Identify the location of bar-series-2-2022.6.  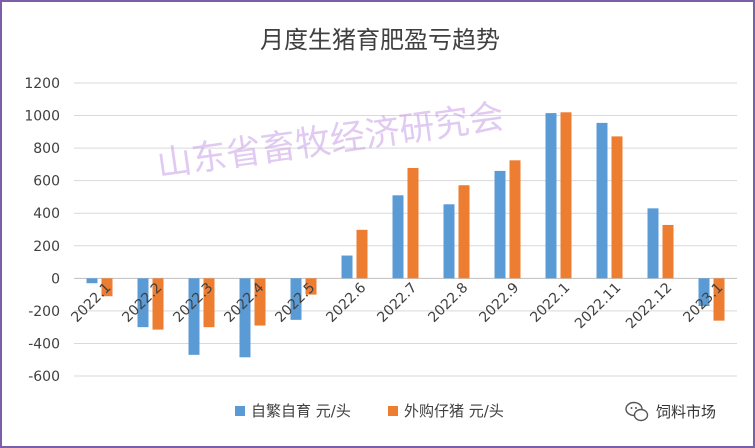
(362, 254).